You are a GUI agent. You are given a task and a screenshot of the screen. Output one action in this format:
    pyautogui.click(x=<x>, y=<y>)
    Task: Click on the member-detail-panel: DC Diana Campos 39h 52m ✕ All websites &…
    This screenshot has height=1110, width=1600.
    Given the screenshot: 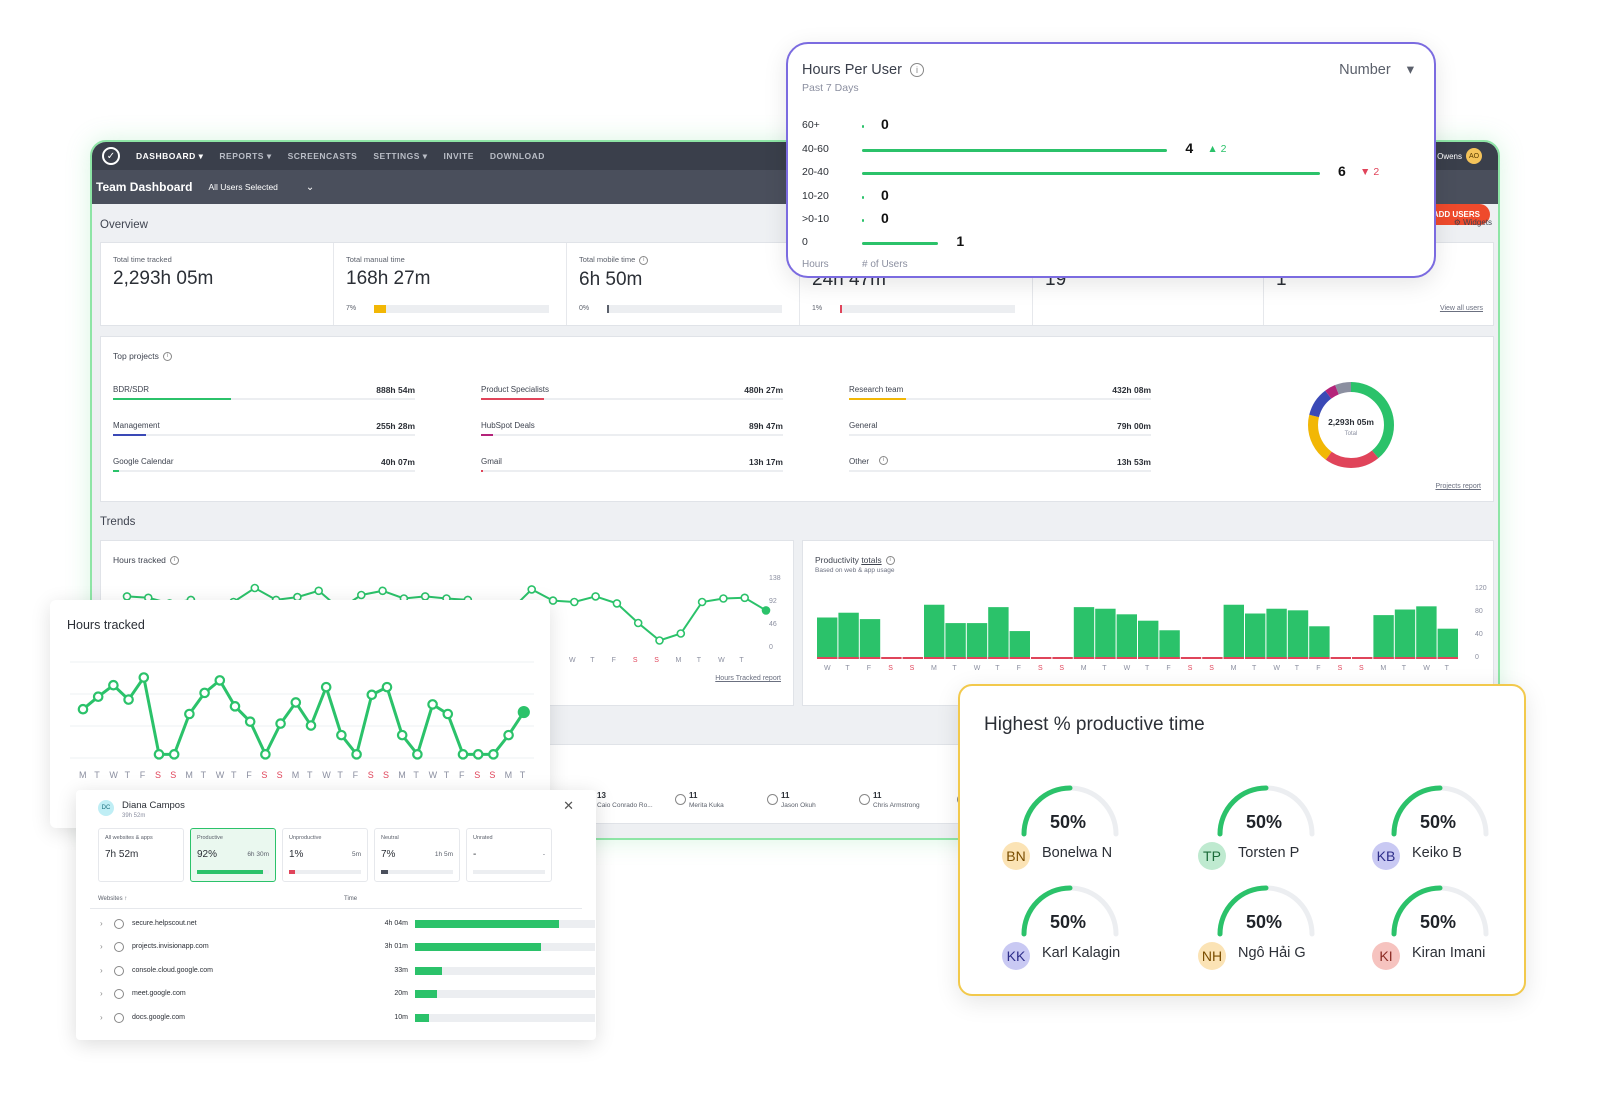 What is the action you would take?
    pyautogui.click(x=336, y=915)
    